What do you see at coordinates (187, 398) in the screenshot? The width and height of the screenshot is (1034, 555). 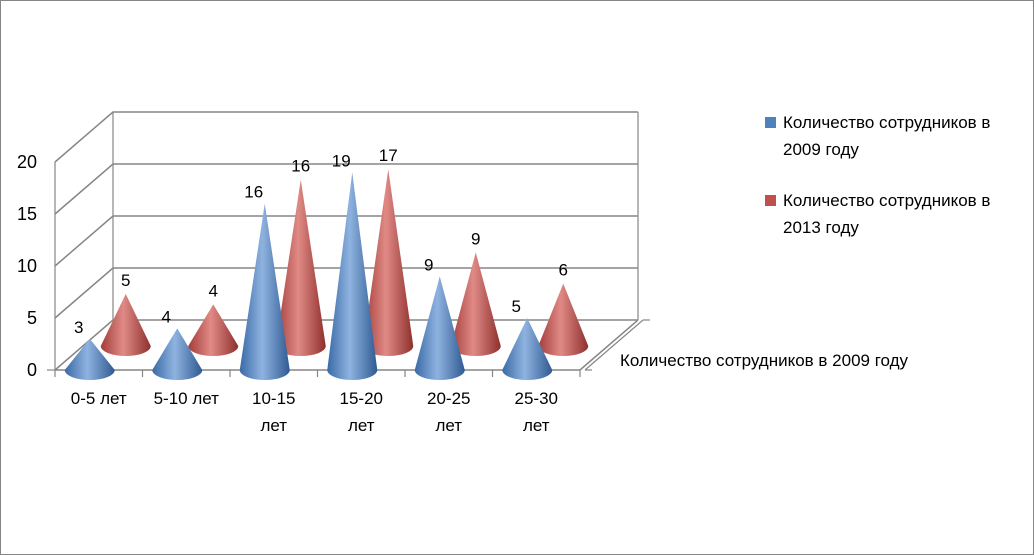 I see `x-category-label: 5-10 лет` at bounding box center [187, 398].